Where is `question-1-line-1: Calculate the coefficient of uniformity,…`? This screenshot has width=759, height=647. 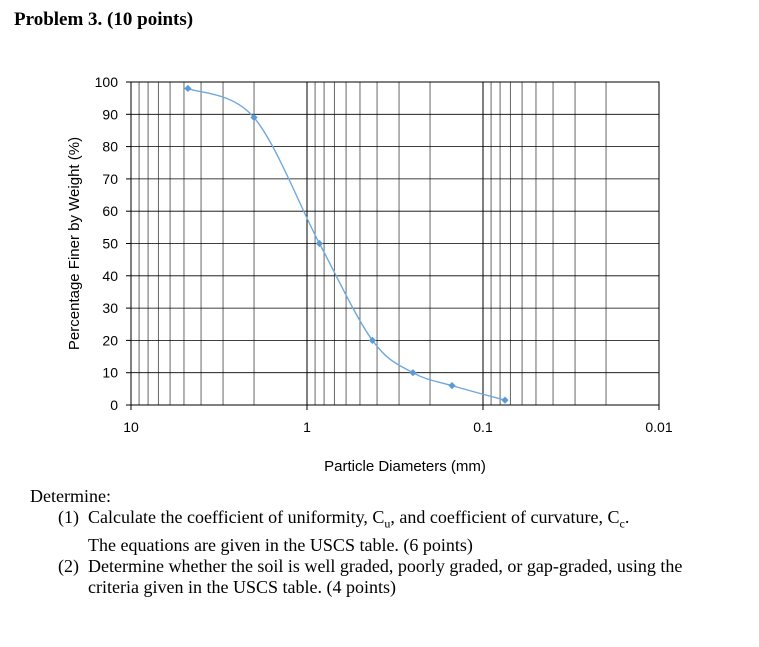
question-1-line-1: Calculate the coefficient of uniformity,… is located at coordinates (359, 519).